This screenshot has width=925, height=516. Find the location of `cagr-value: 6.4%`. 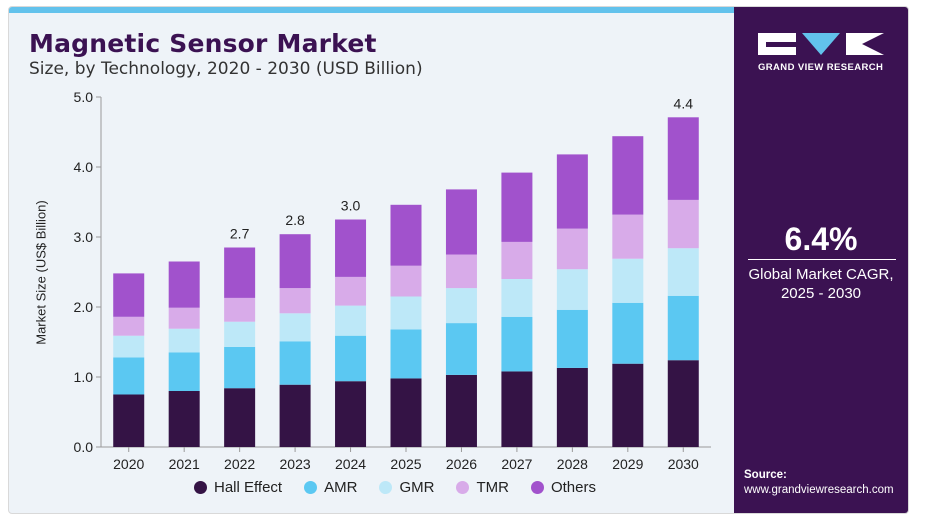

cagr-value: 6.4% is located at coordinates (821, 239).